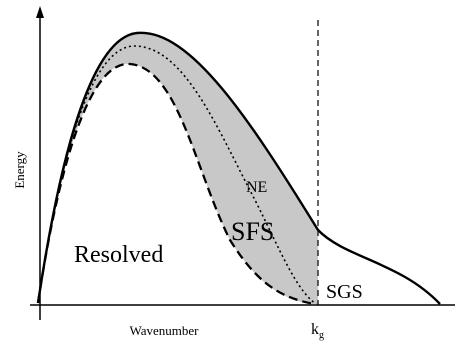 The image size is (456, 347). I want to click on region-label-sgs: SGS, so click(344, 292).